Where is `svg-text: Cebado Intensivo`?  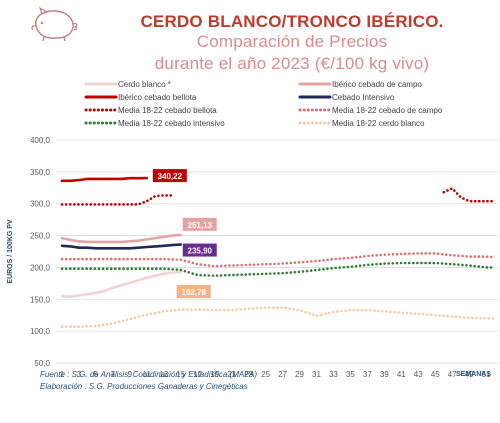 svg-text: Cebado Intensivo is located at coordinates (363, 97).